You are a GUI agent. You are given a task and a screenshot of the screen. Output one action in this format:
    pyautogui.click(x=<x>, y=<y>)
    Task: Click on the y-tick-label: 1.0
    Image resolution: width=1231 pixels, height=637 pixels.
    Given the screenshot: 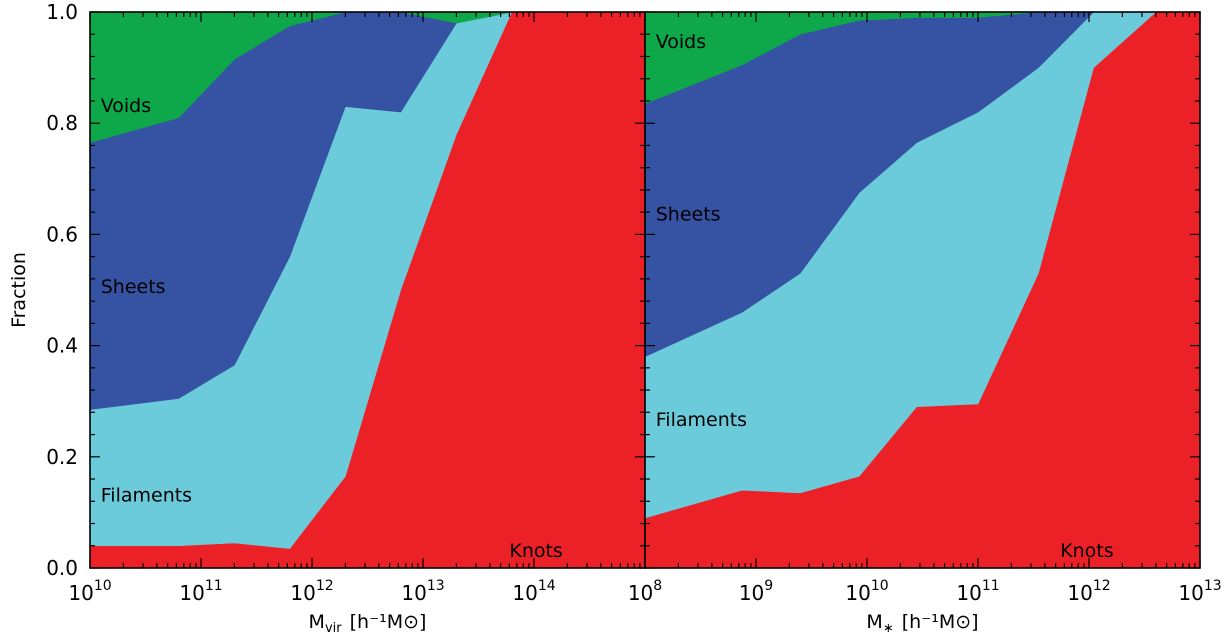 What is the action you would take?
    pyautogui.click(x=62, y=12)
    